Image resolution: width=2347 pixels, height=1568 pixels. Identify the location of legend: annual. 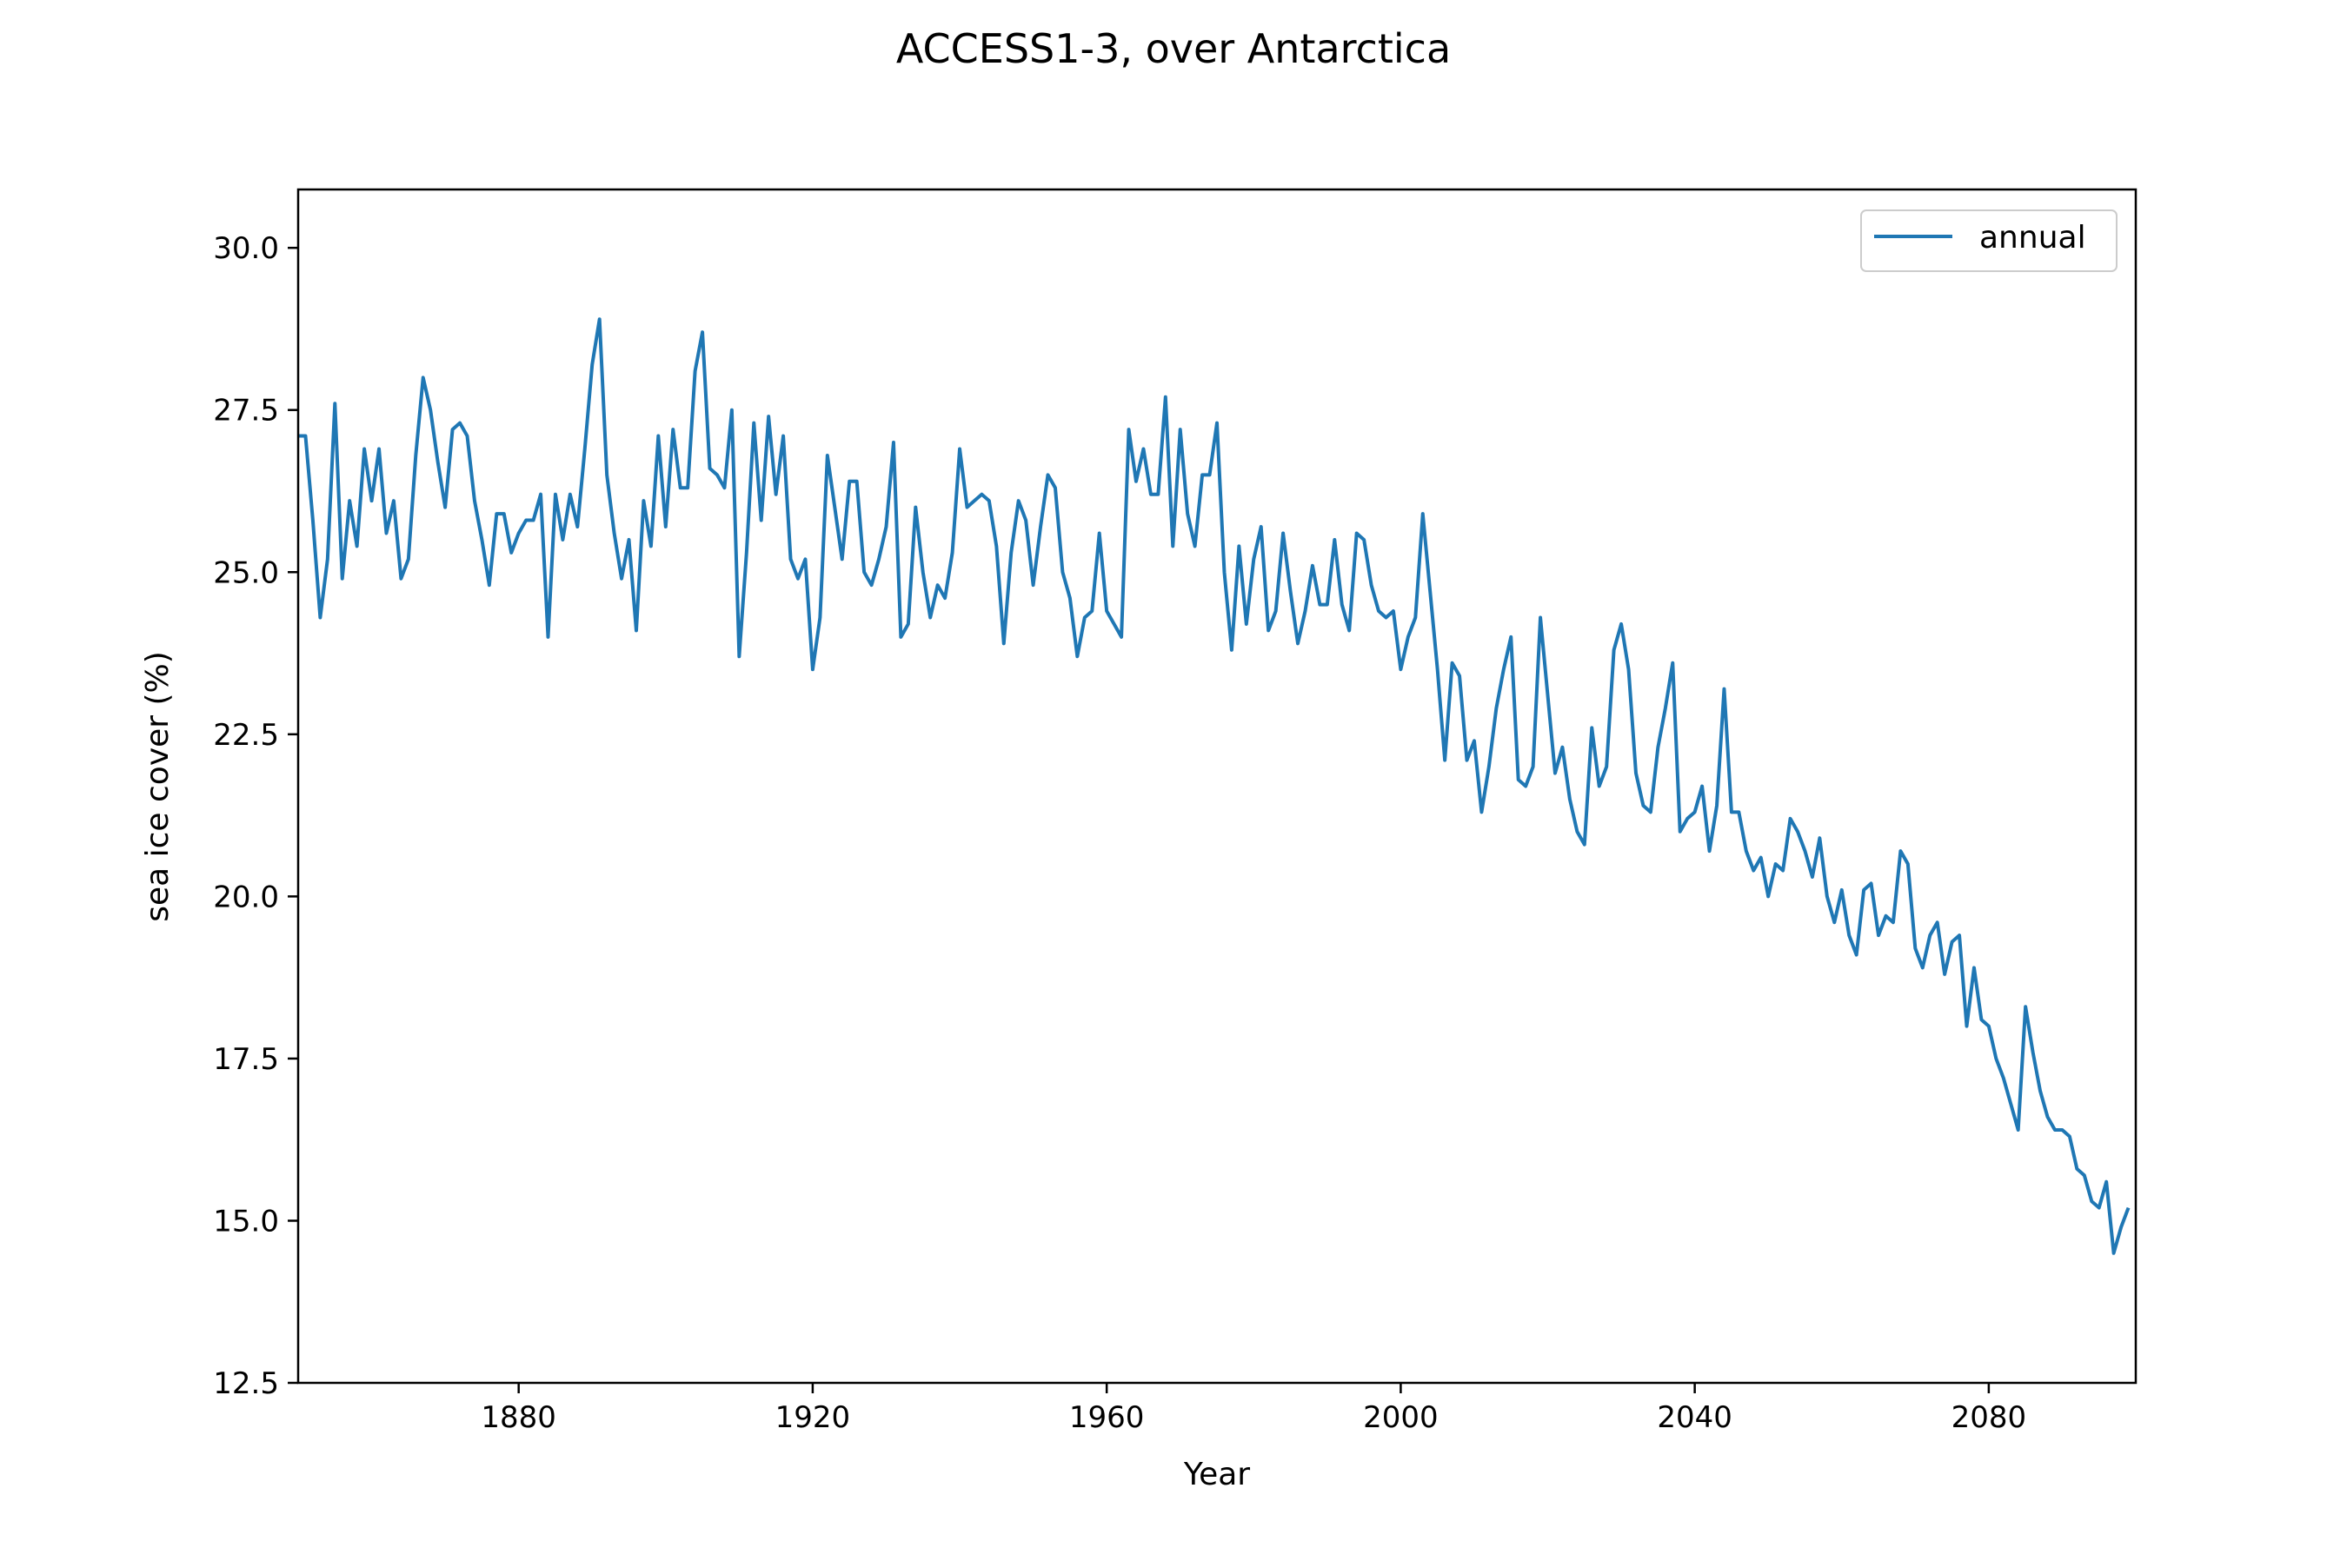
(1989, 240).